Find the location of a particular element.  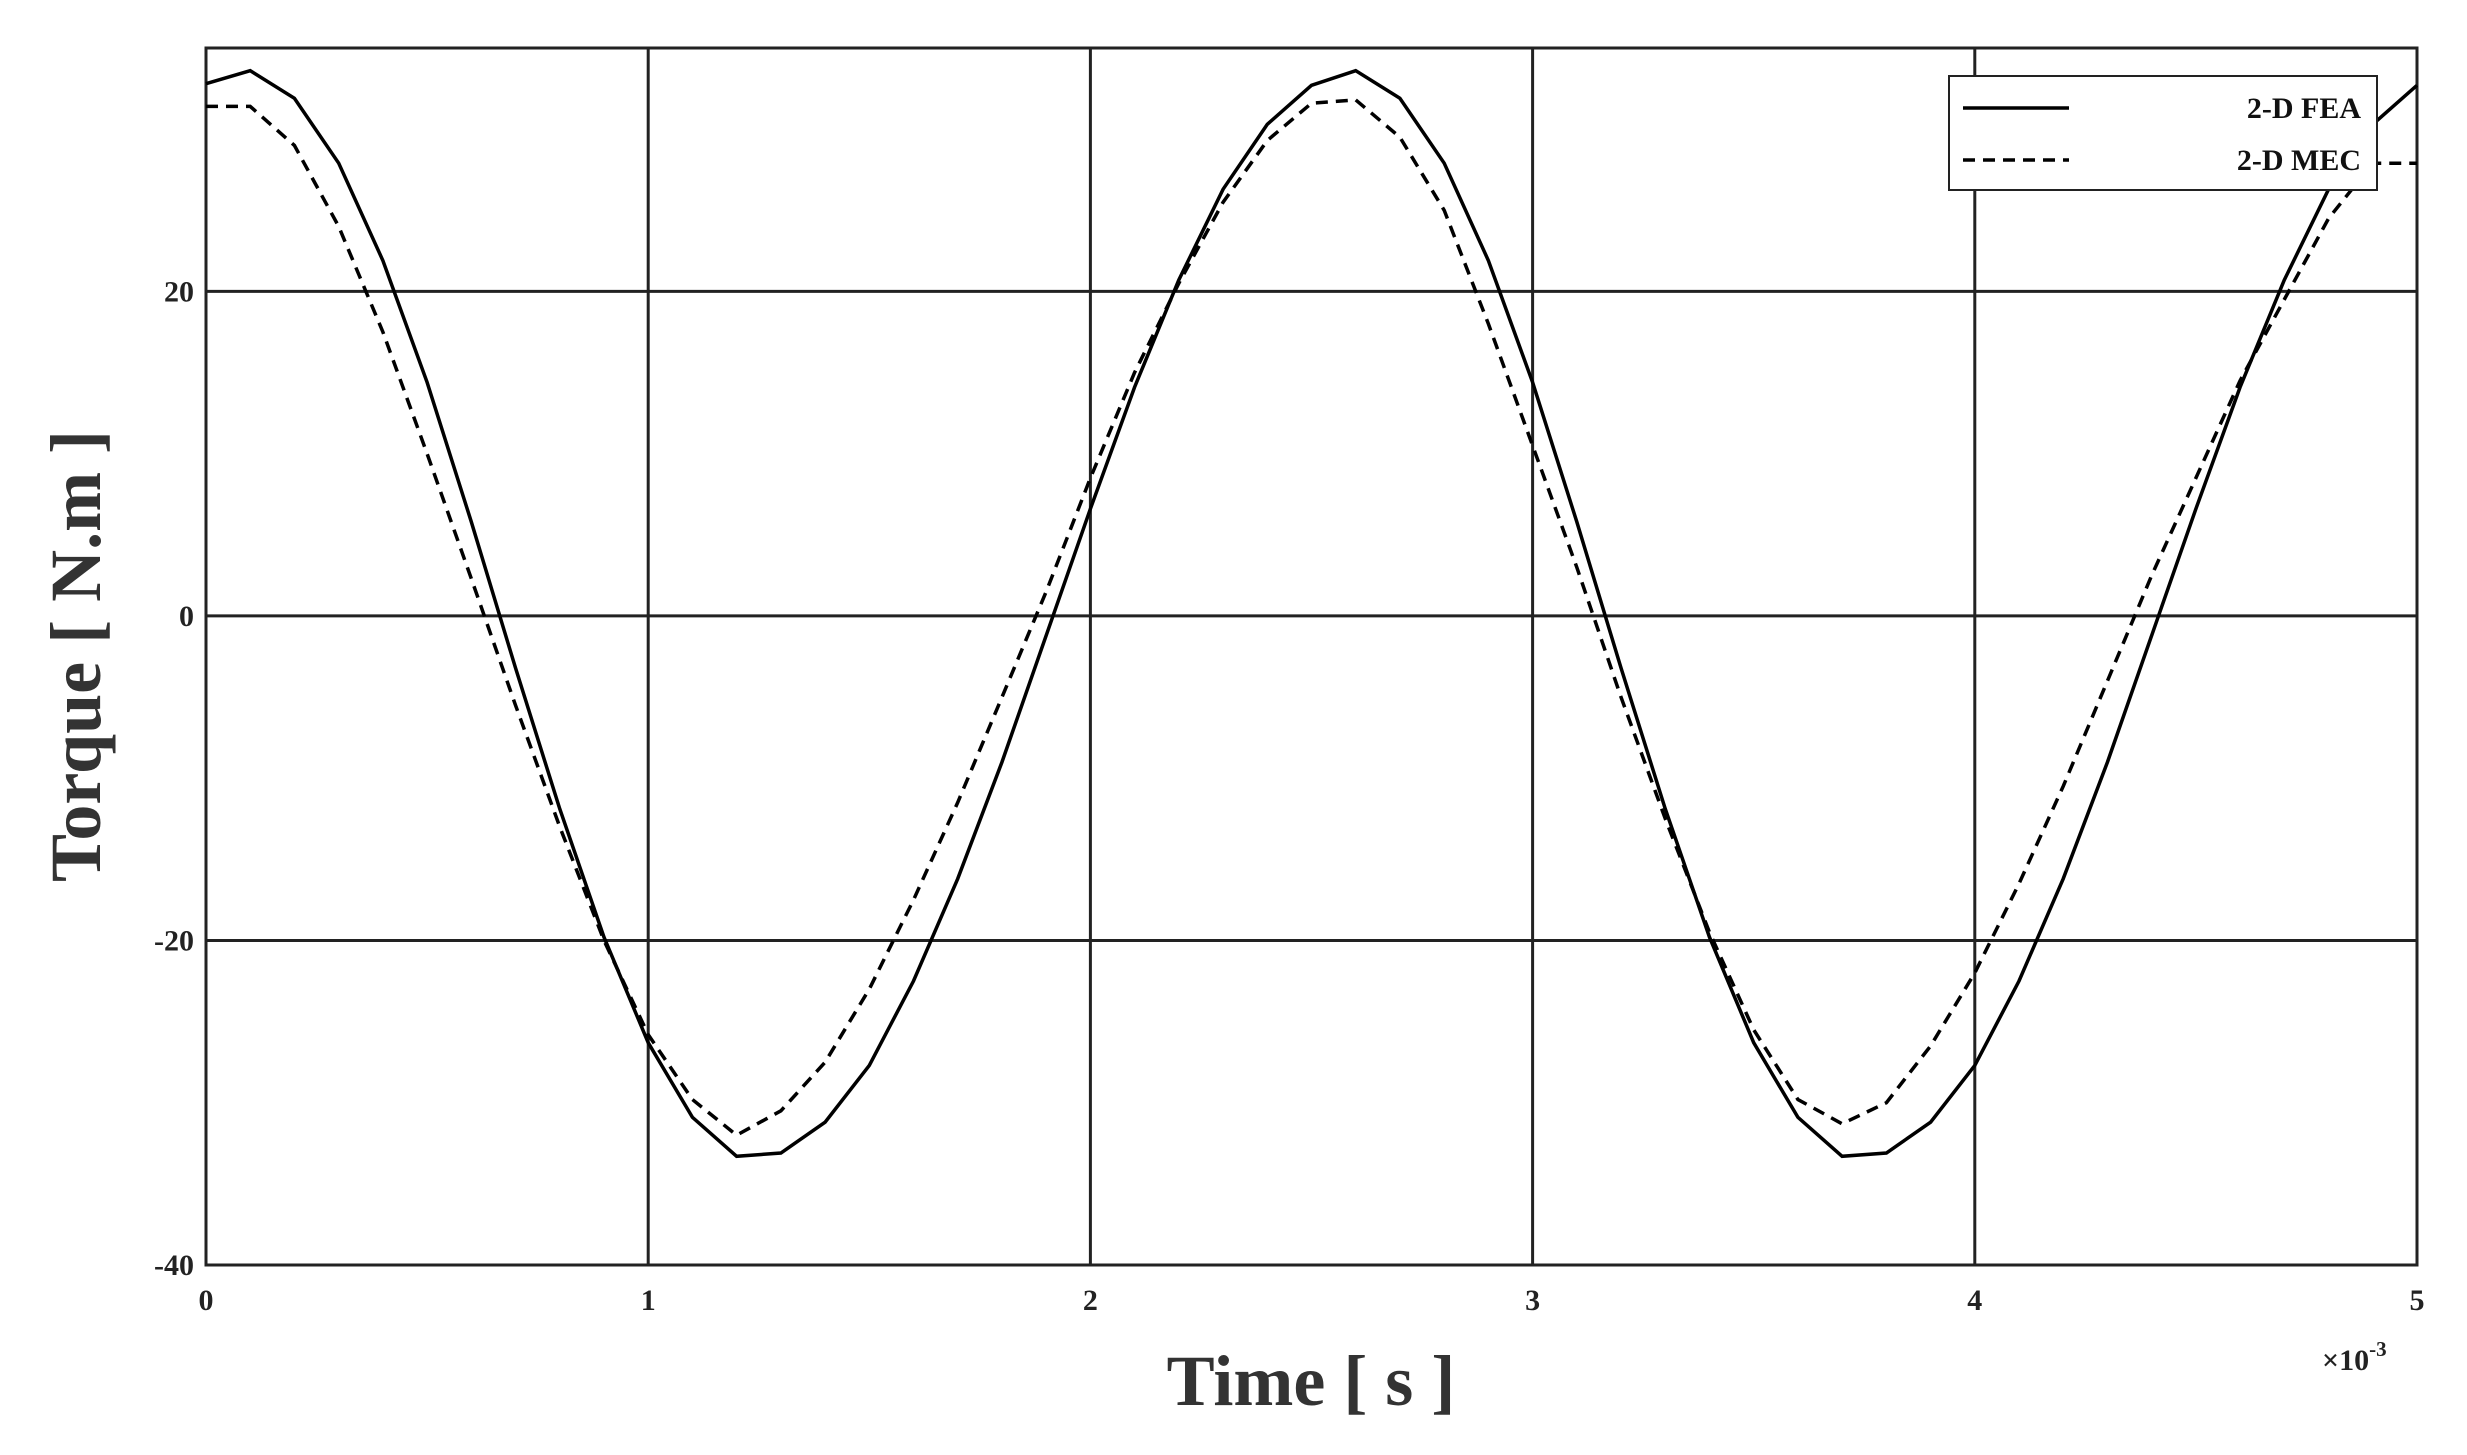

y-tick-label: -40 is located at coordinates (174, 1265).